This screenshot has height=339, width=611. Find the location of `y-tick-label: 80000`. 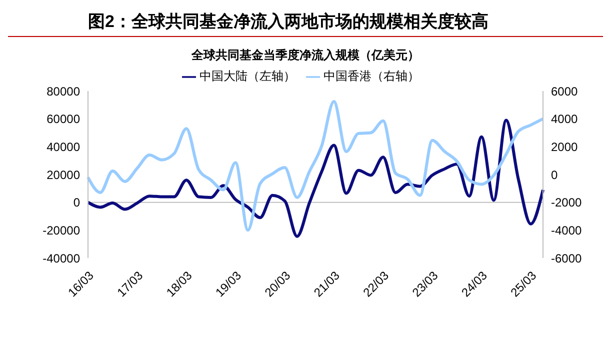

y-tick-label: 80000 is located at coordinates (63, 91).